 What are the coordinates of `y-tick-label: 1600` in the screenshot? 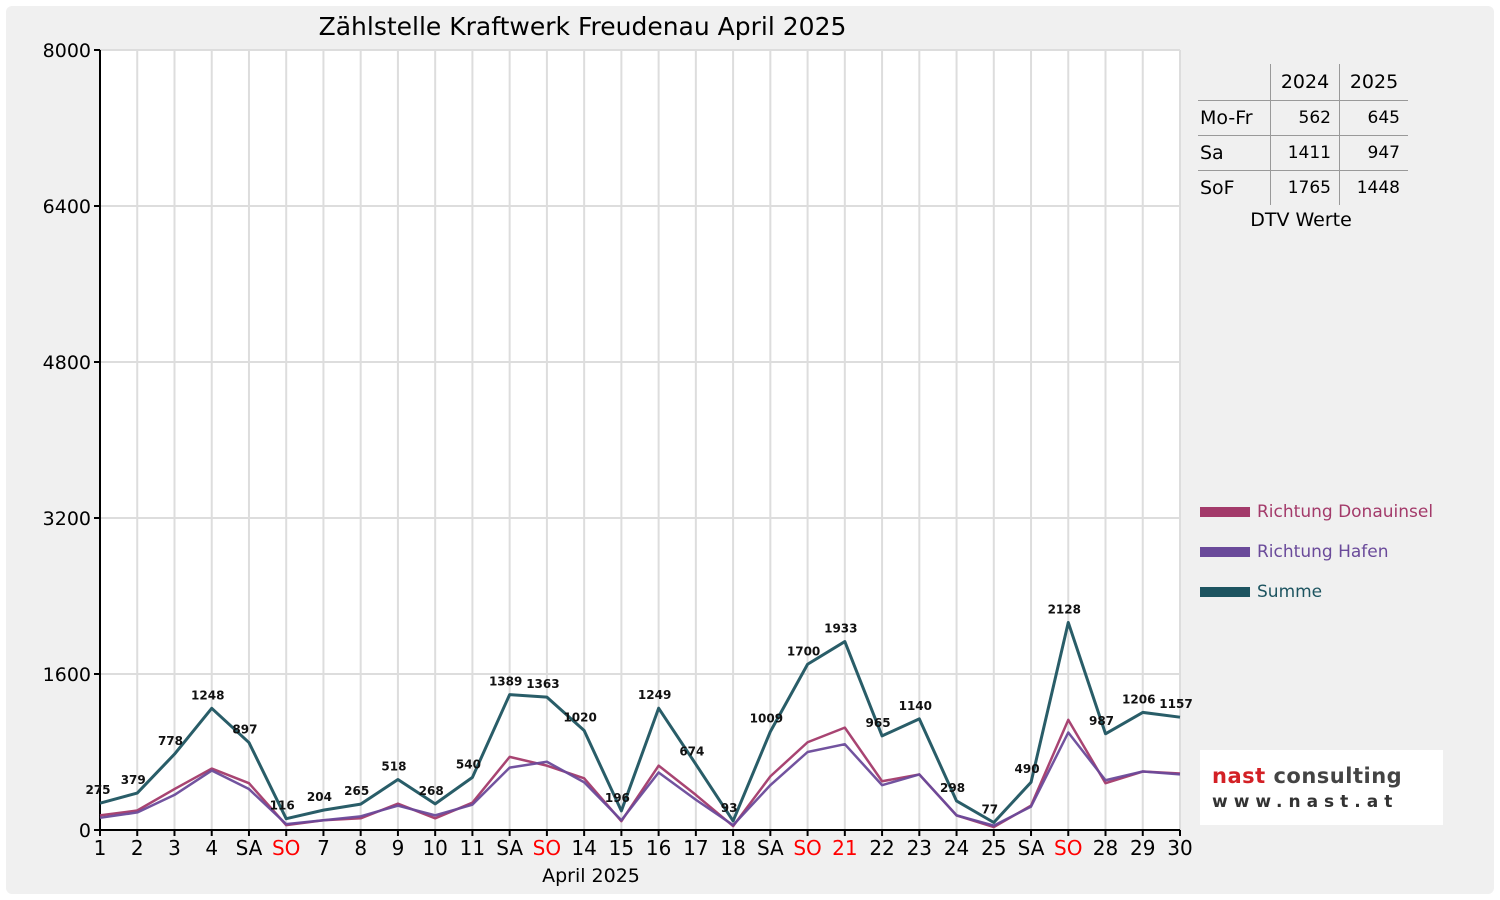 It's located at (67, 675).